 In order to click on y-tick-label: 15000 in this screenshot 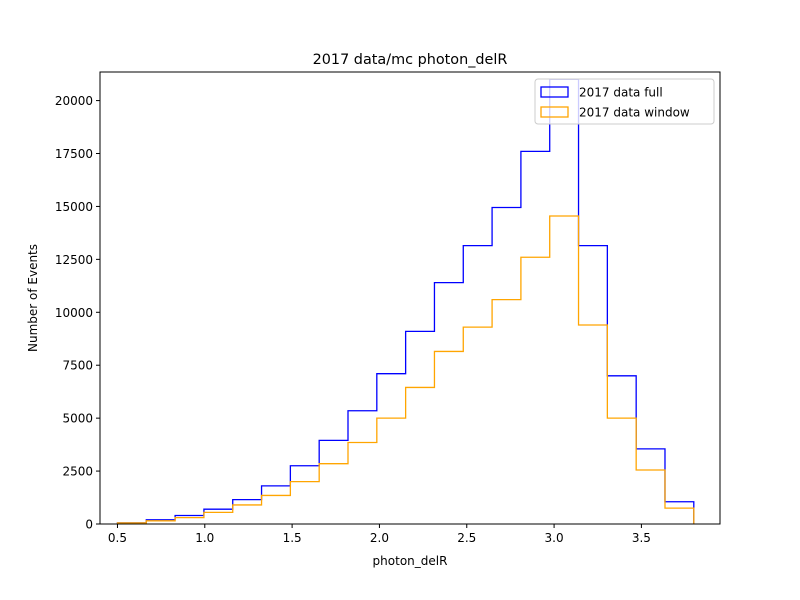, I will do `click(74, 207)`.